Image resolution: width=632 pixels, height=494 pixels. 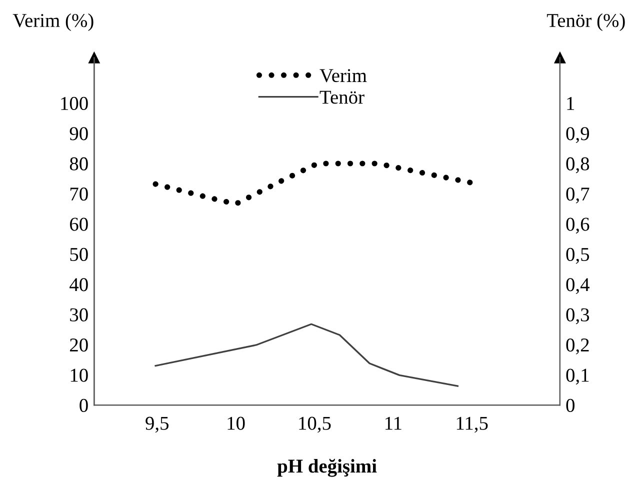 What do you see at coordinates (327, 467) in the screenshot?
I see `x-axis-title: pH değişimi` at bounding box center [327, 467].